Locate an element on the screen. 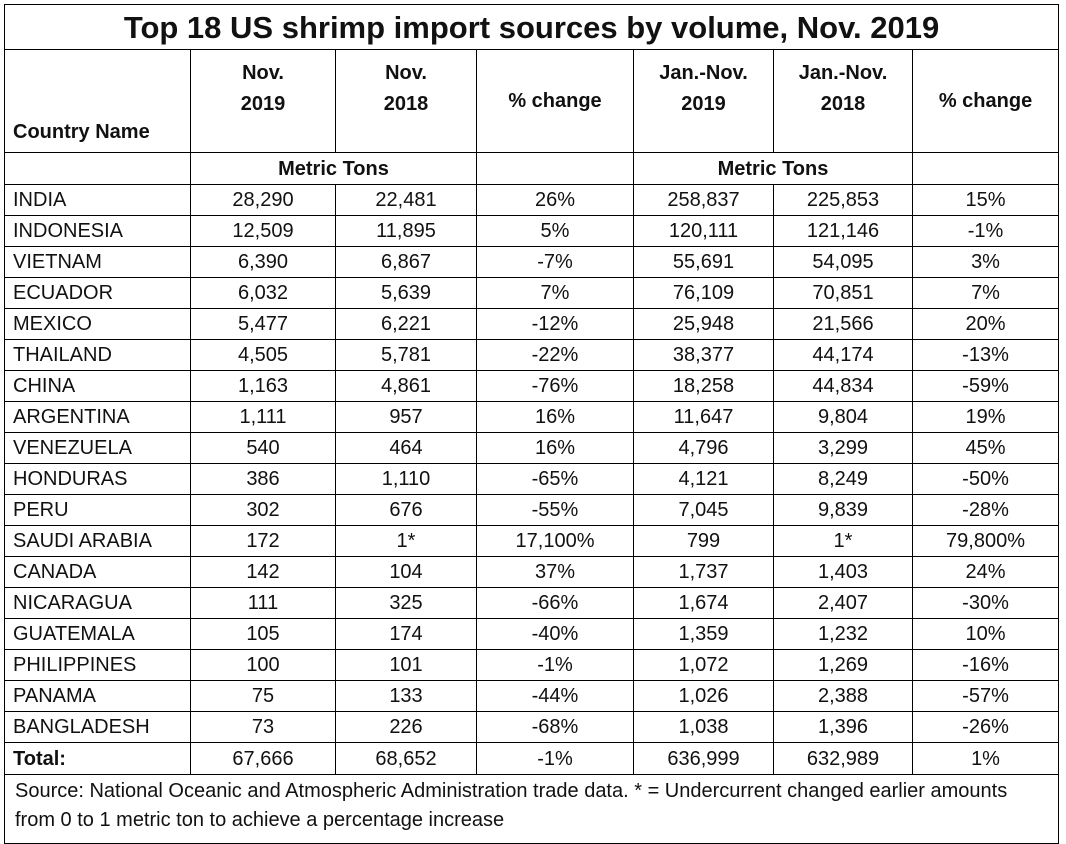 Image resolution: width=1066 pixels, height=844 pixels. header-jan-nov-2019: Jan.-Nov. 2019 is located at coordinates (703, 101).